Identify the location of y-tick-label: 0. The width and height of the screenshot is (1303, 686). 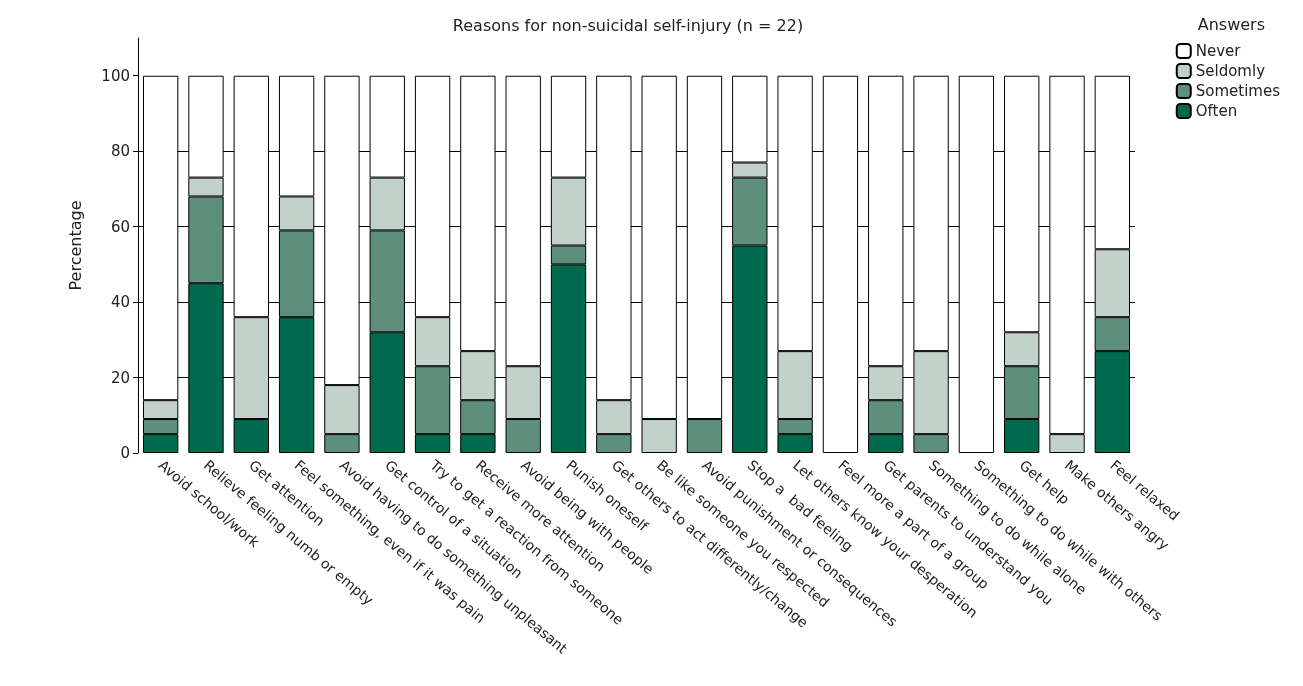
(125, 453).